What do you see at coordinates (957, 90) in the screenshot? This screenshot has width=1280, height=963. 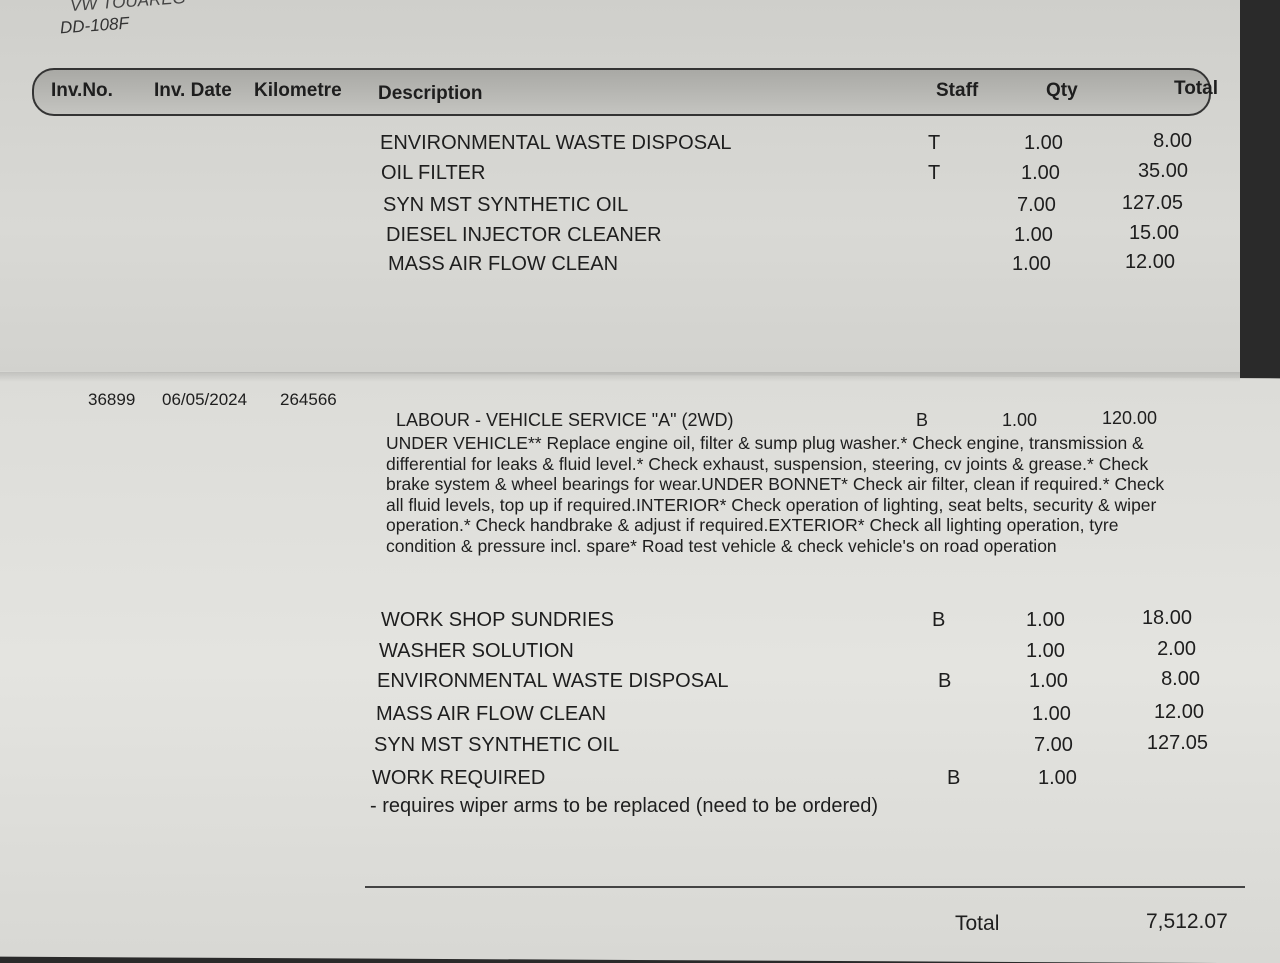 I see `col-staff: Staff` at bounding box center [957, 90].